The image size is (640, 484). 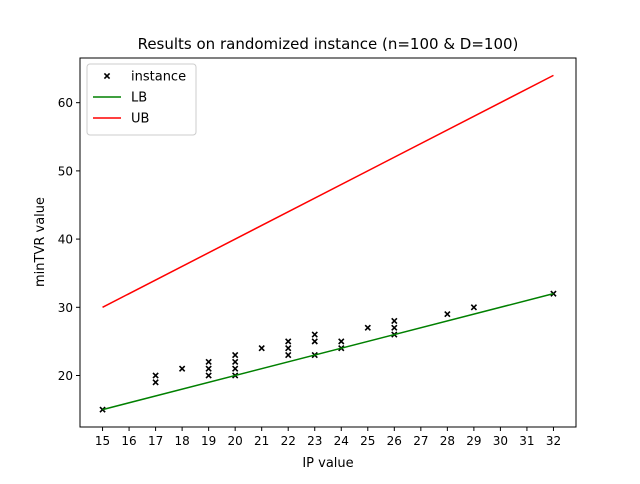 What do you see at coordinates (367, 441) in the screenshot?
I see `x-tick-label: 25` at bounding box center [367, 441].